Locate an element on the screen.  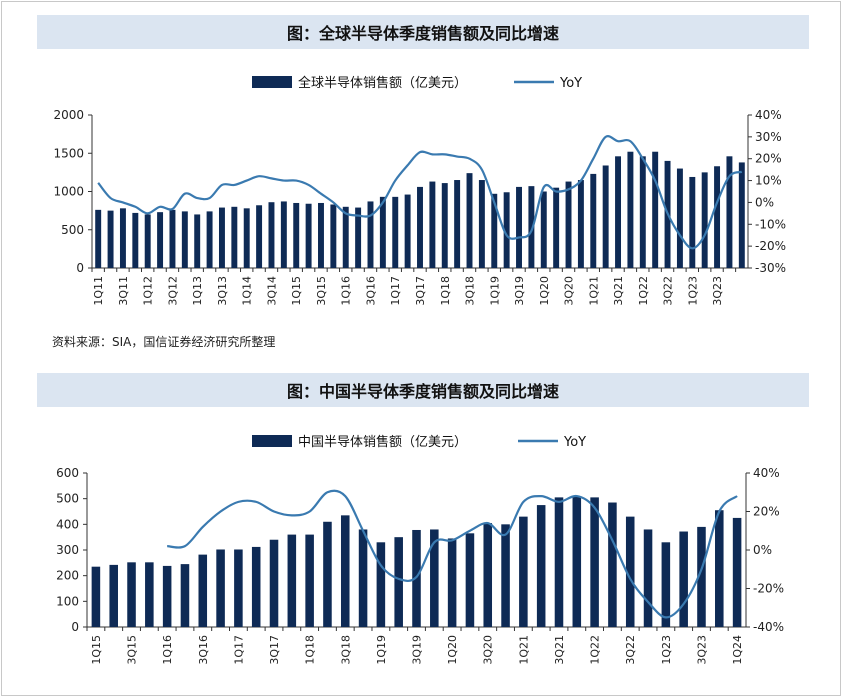
chart2-legend-bar-label: 中国半导体销售额（亿美元） is located at coordinates (382, 442).